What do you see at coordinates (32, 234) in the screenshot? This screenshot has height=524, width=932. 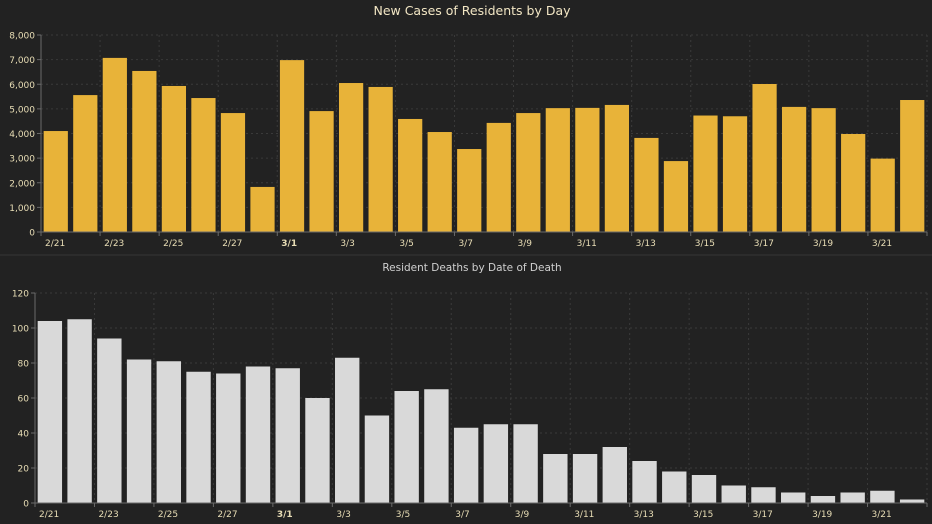 I see `cases-ytick-label: 0` at bounding box center [32, 234].